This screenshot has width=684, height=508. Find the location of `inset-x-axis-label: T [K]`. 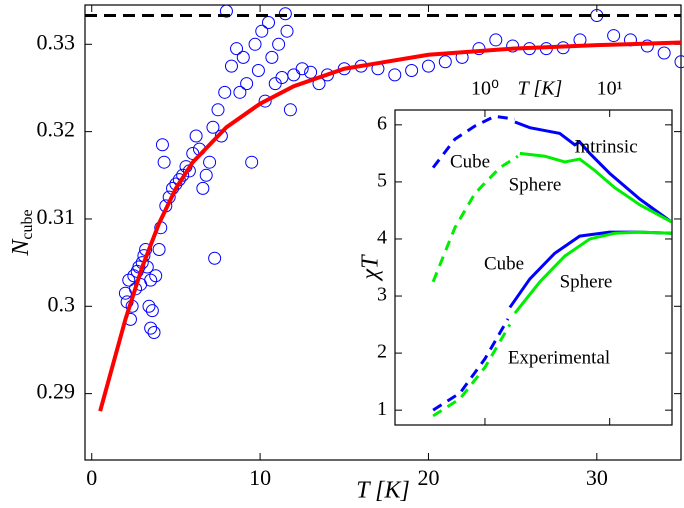

inset-x-axis-label: T [K] is located at coordinates (540, 89).